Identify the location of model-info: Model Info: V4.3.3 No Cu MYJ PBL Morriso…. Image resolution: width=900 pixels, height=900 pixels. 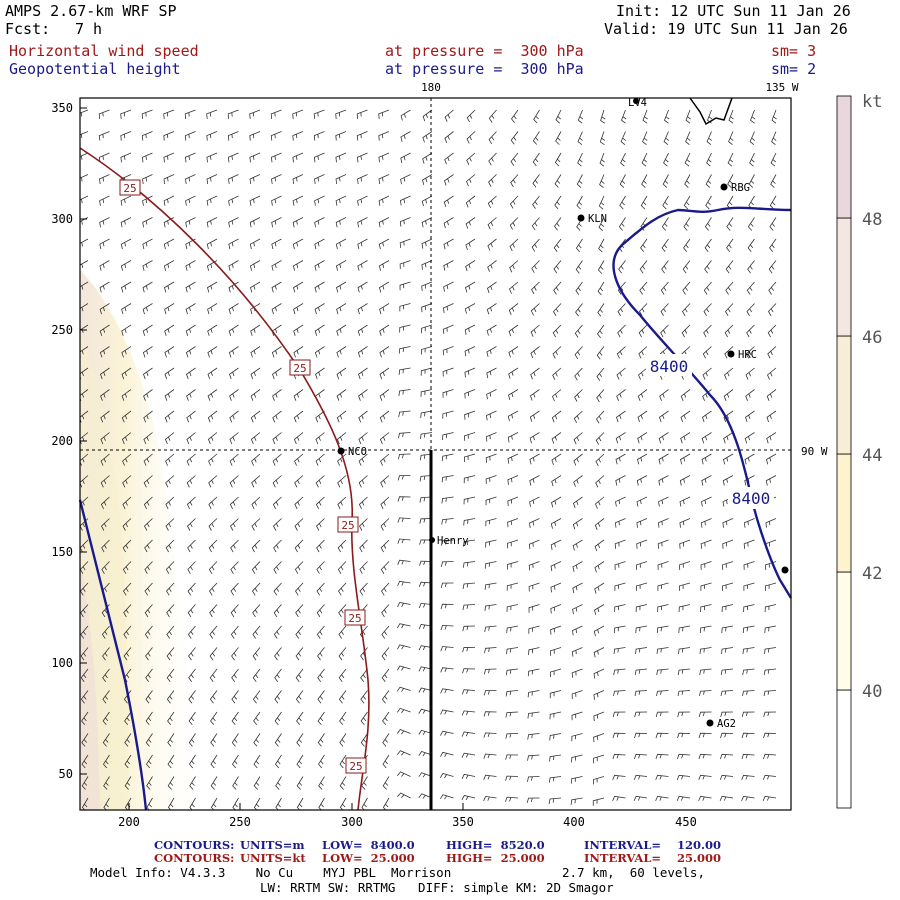
(271, 872).